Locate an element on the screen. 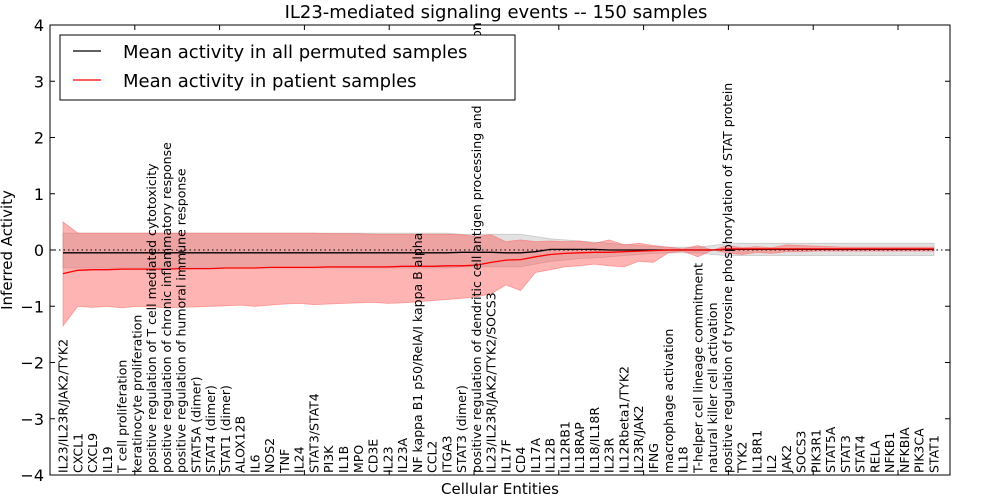 This screenshot has width=1000, height=500. category-label: IL12B is located at coordinates (550, 455).